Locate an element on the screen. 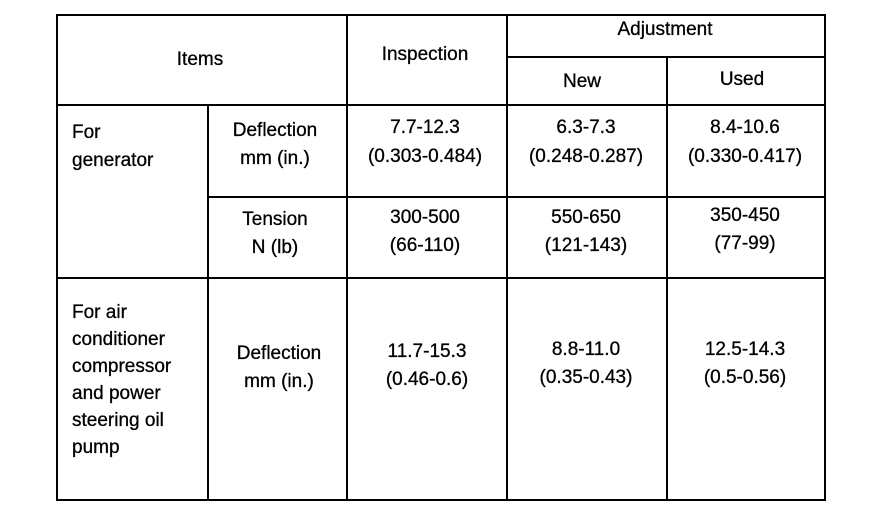 The image size is (896, 529). cell-value: 7.7-12.3 is located at coordinates (425, 127).